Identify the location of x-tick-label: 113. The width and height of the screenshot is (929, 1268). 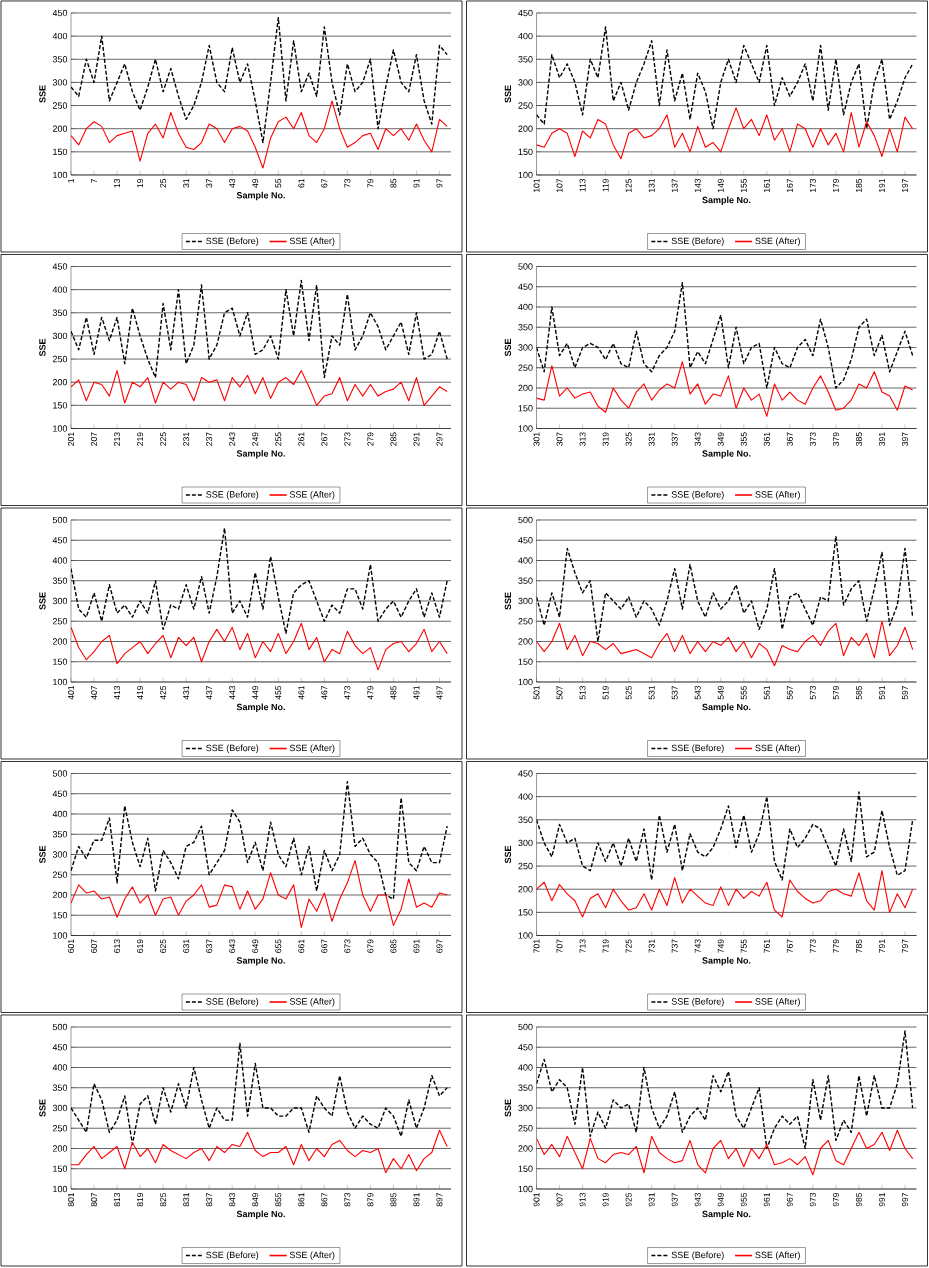
(582, 185).